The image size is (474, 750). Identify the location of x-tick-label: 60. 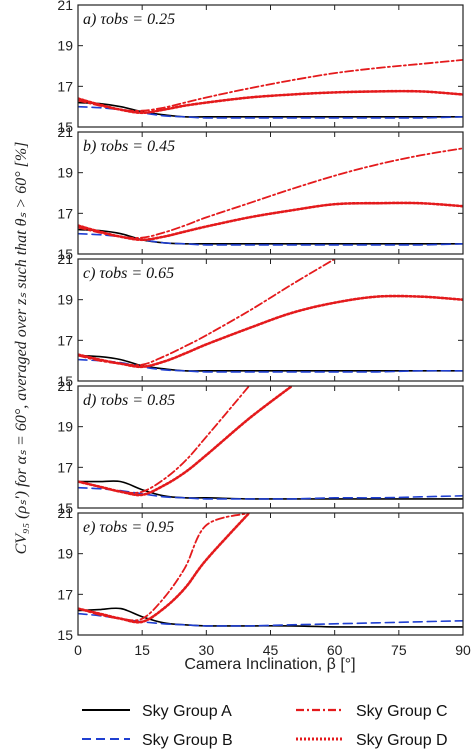
(335, 650).